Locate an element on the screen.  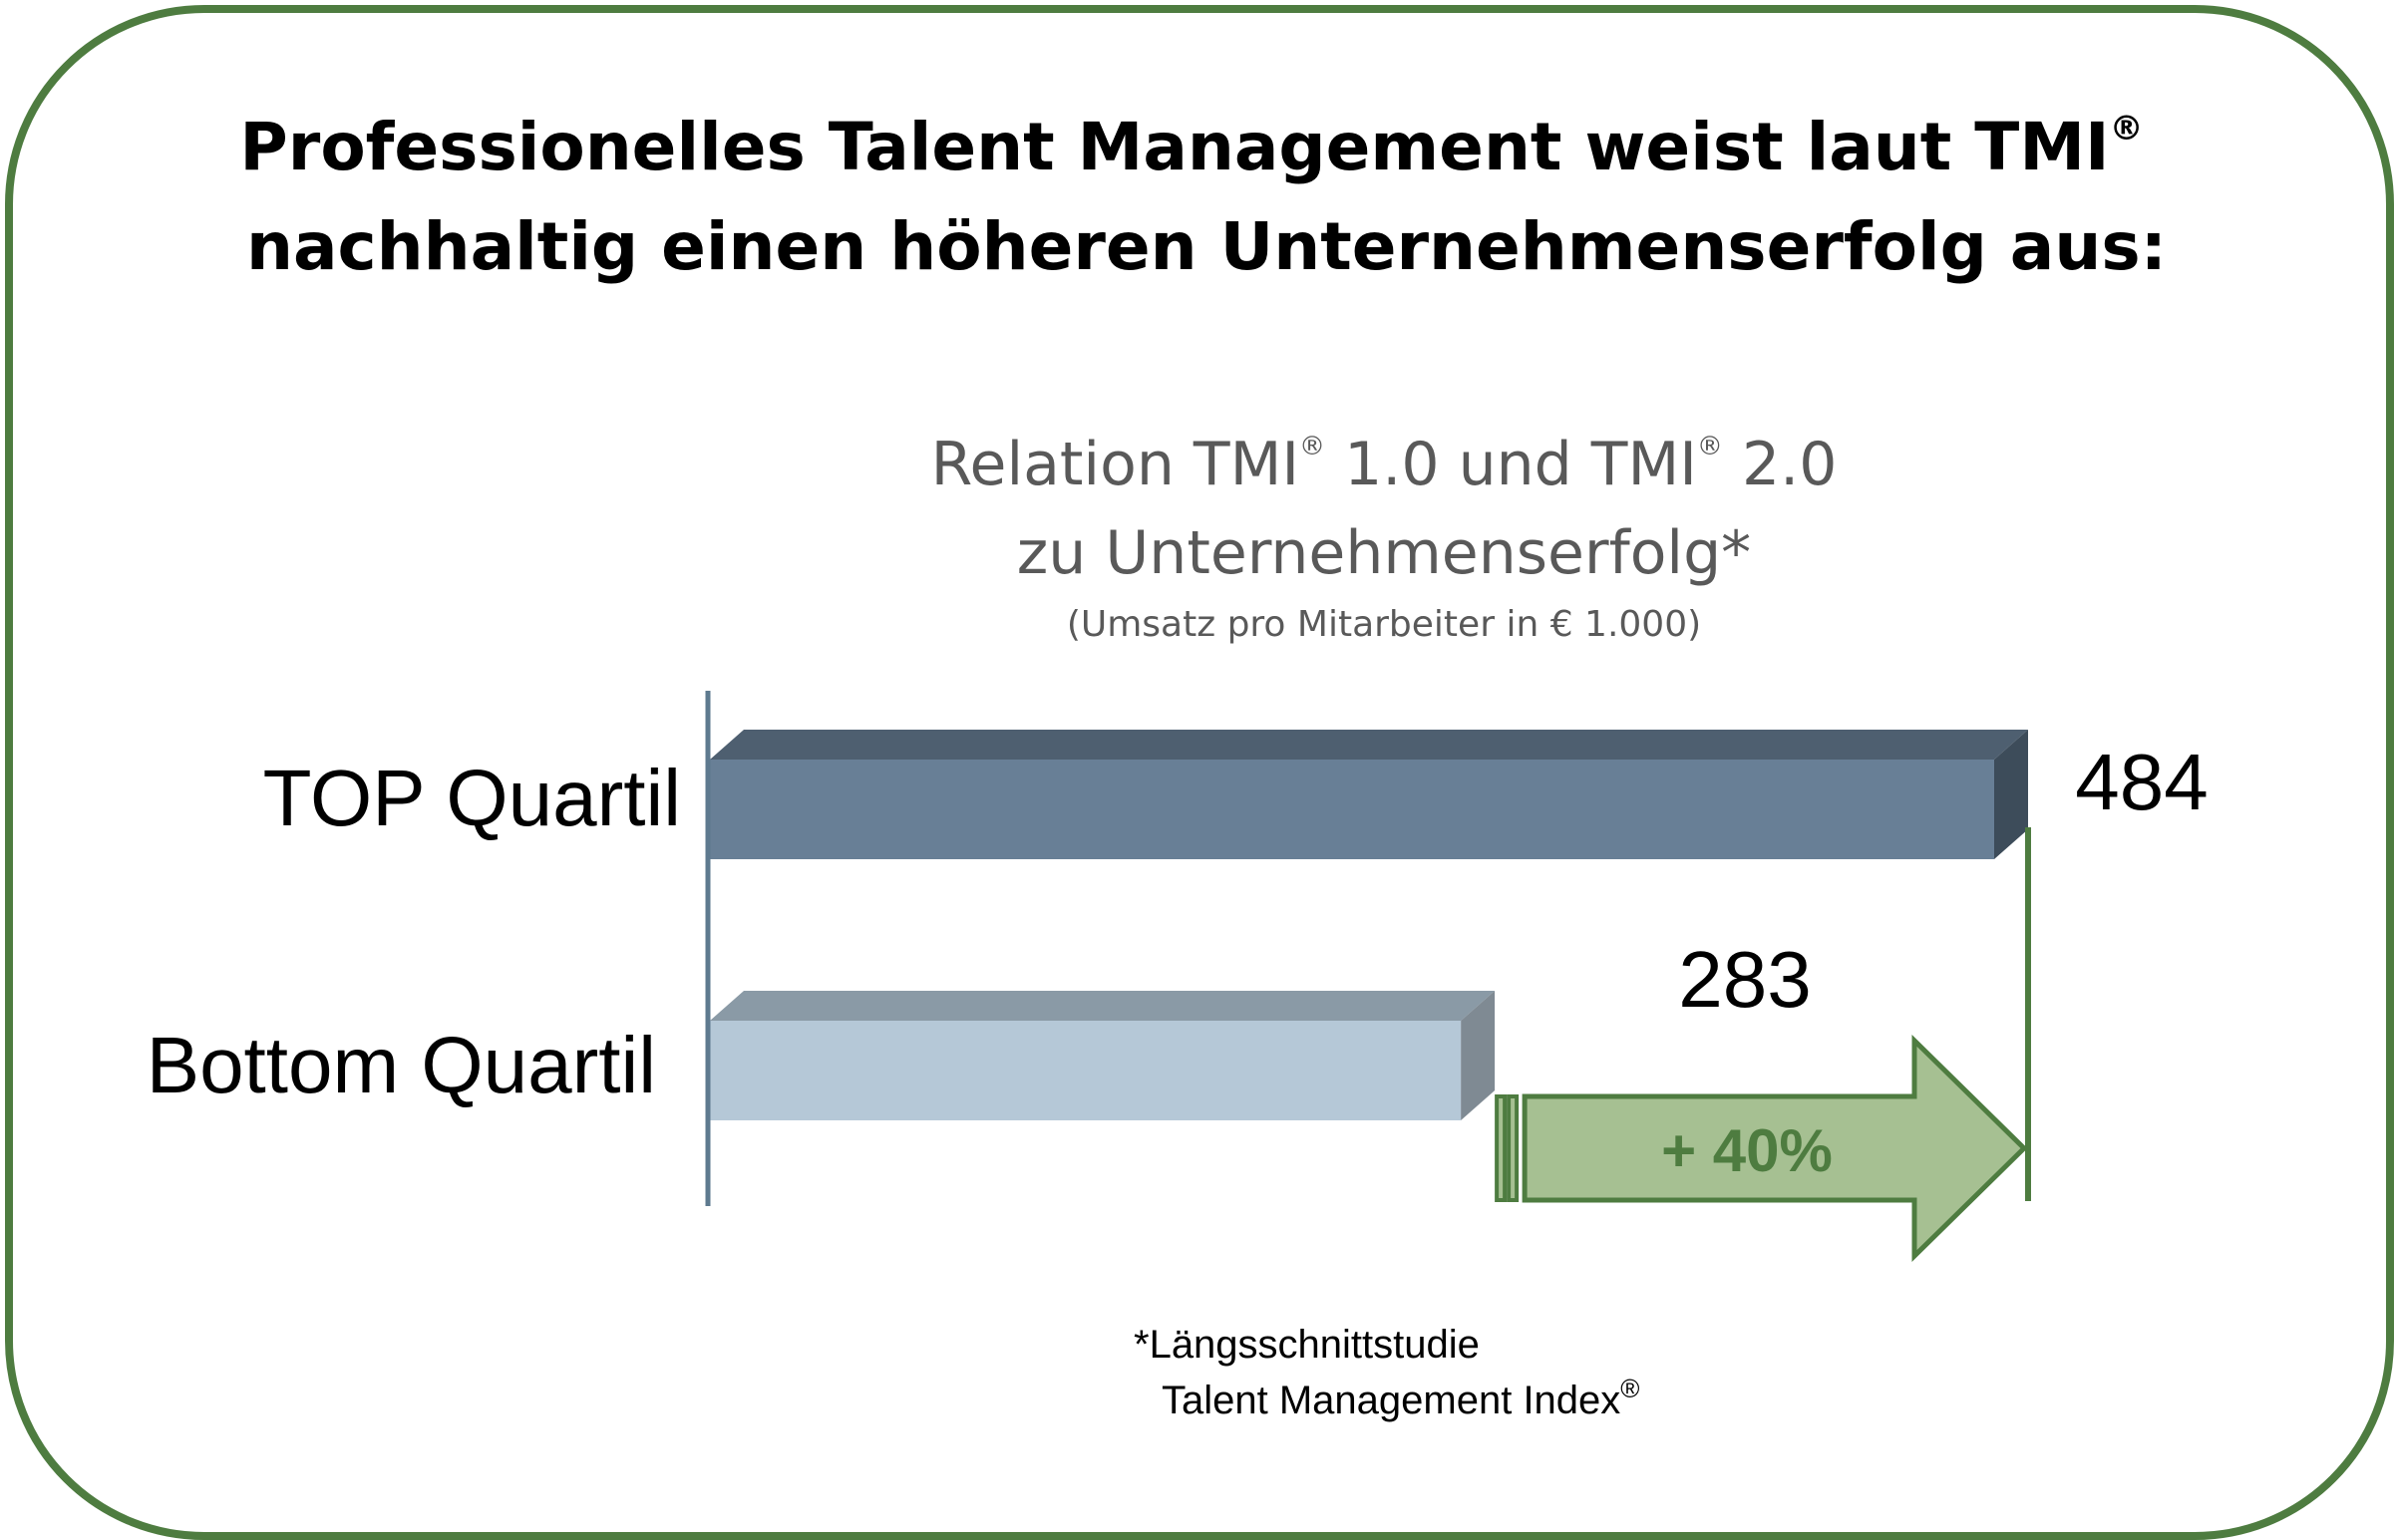
footnote-line-2-text: Talent Management Index is located at coordinates (1391, 1400).